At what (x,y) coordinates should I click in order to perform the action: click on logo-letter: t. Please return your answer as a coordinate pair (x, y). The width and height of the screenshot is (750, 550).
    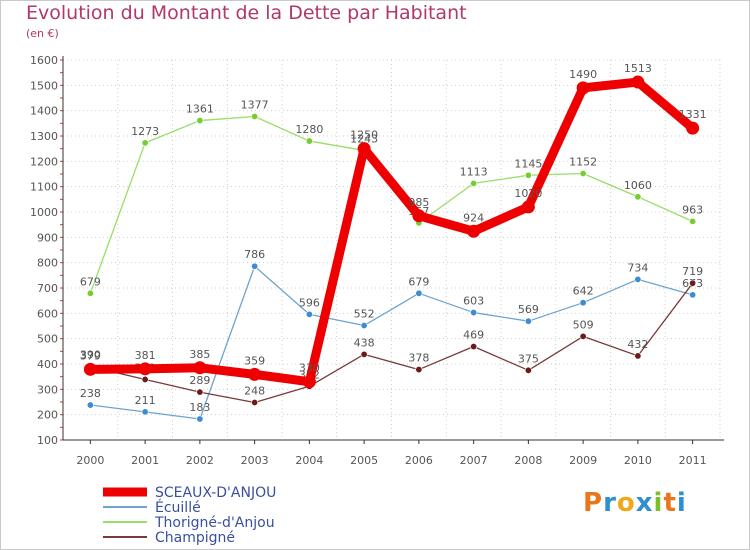
    Looking at the image, I should click on (670, 503).